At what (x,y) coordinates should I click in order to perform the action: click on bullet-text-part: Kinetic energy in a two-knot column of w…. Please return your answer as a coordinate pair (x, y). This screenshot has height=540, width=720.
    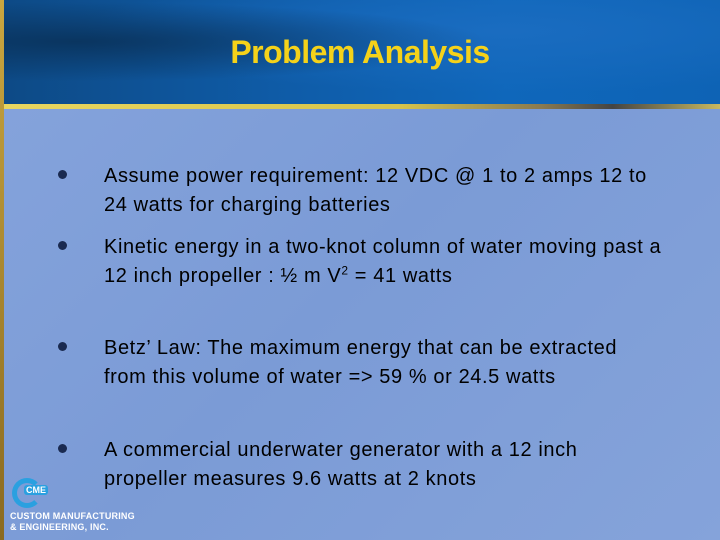
    Looking at the image, I should click on (383, 261).